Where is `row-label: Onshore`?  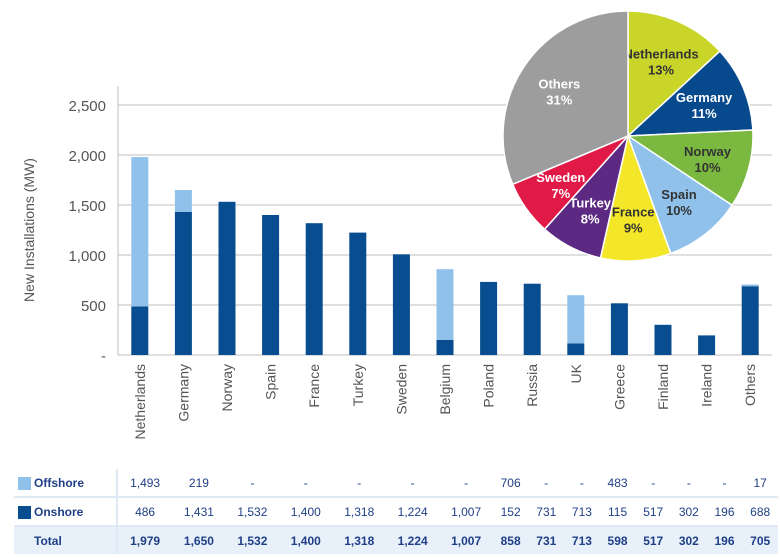 row-label: Onshore is located at coordinates (76, 512).